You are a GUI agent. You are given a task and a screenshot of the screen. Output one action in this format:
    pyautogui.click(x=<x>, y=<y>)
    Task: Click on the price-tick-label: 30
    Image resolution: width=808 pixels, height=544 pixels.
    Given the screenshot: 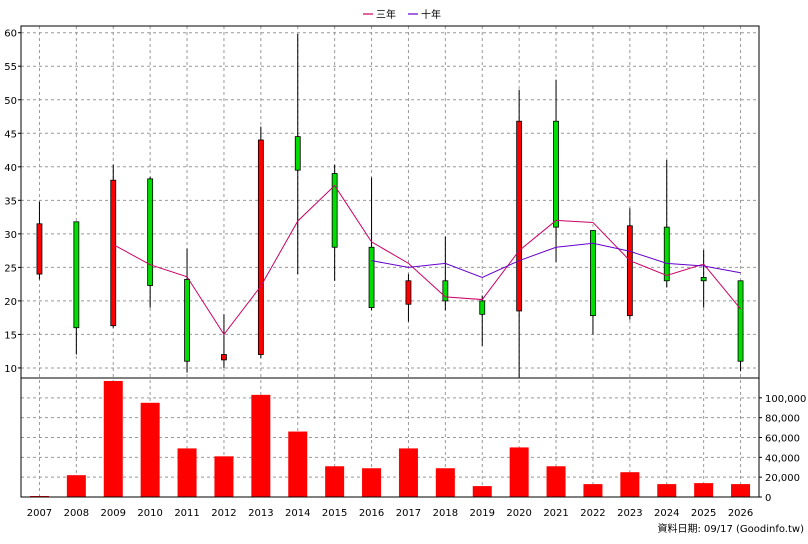 What is the action you would take?
    pyautogui.click(x=10, y=235)
    